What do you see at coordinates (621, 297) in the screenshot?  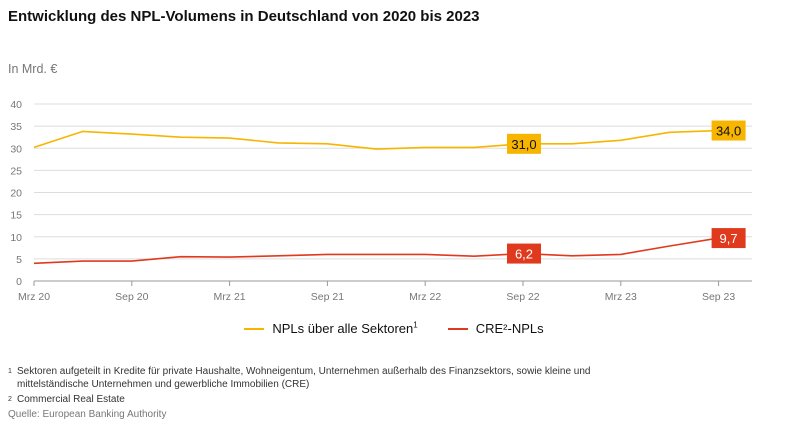 I see `x-tick-label: Mrz 23` at bounding box center [621, 297].